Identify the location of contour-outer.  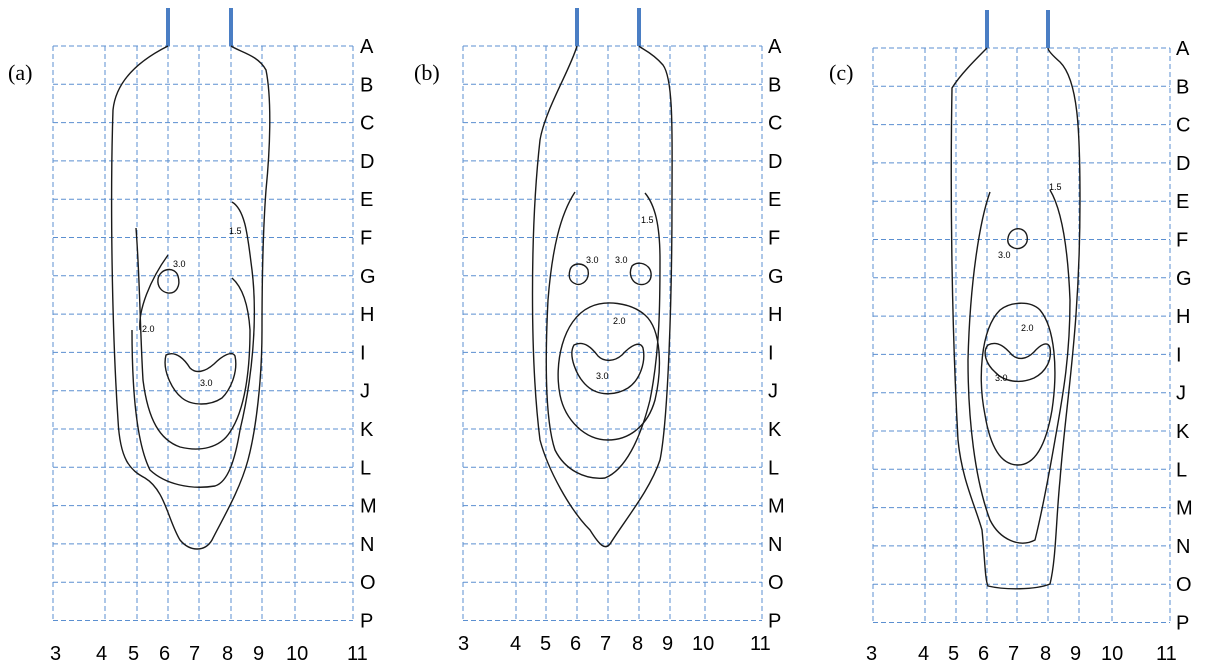
(602, 296).